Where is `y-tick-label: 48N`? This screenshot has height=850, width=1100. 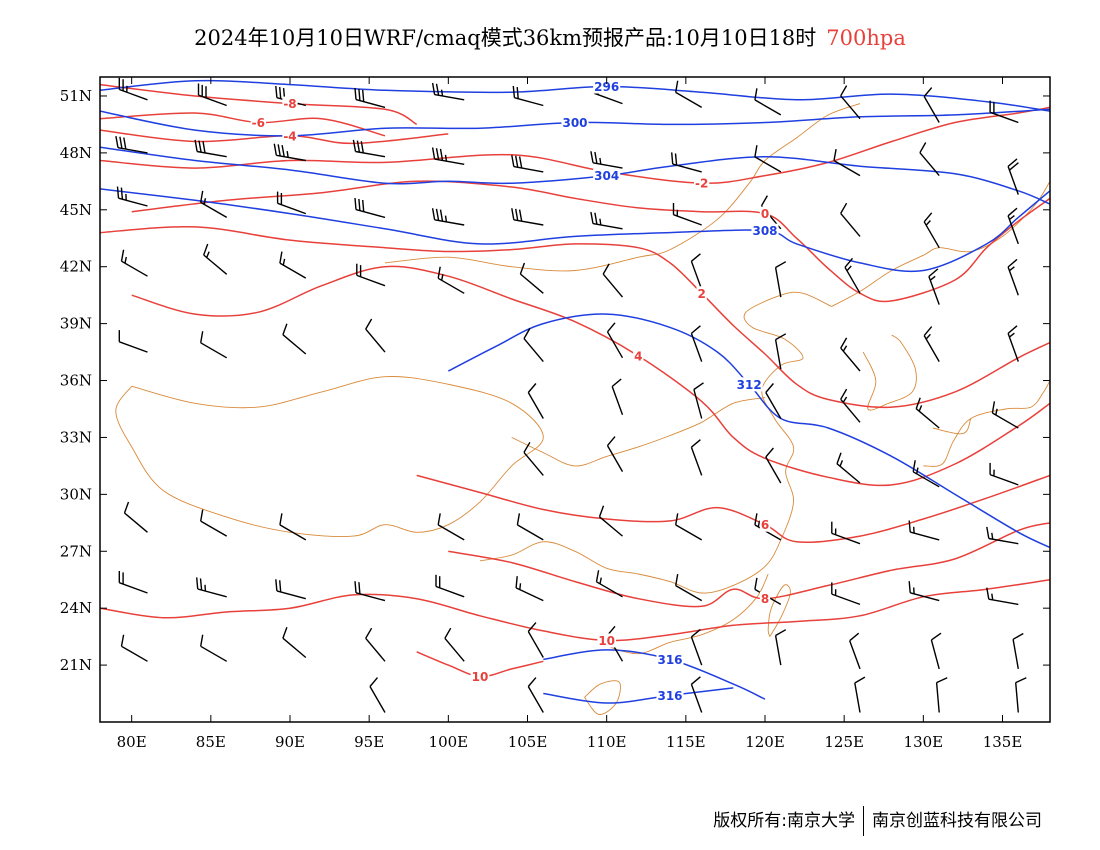 y-tick-label: 48N is located at coordinates (76, 153).